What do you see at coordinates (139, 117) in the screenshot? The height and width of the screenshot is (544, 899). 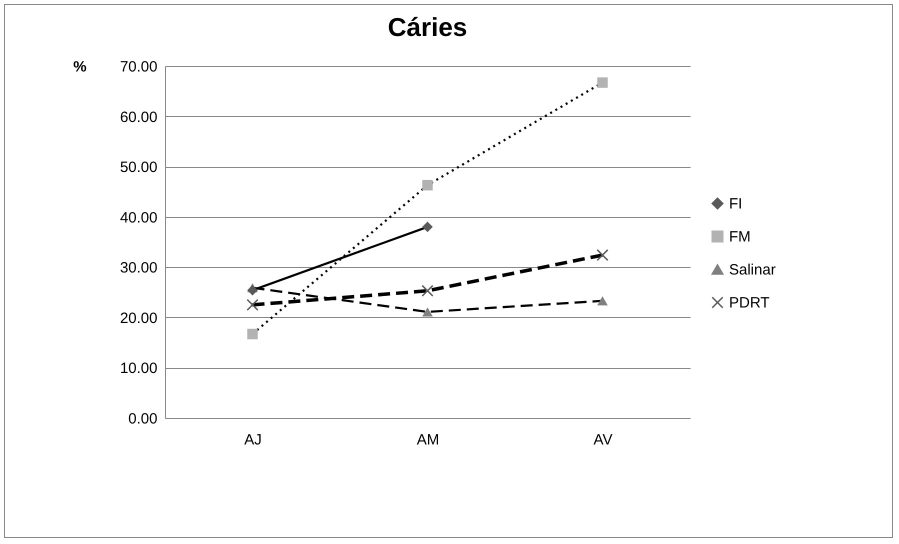 I see `y-tick-label: 60.00` at bounding box center [139, 117].